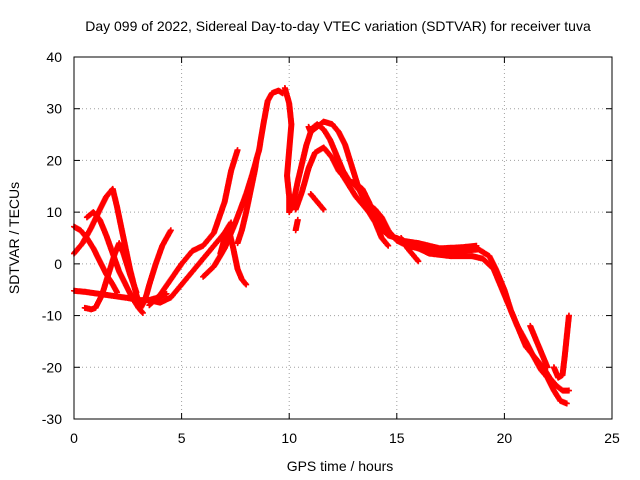 The image size is (640, 480). What do you see at coordinates (52, 419) in the screenshot?
I see `y-tick-label: -30` at bounding box center [52, 419].